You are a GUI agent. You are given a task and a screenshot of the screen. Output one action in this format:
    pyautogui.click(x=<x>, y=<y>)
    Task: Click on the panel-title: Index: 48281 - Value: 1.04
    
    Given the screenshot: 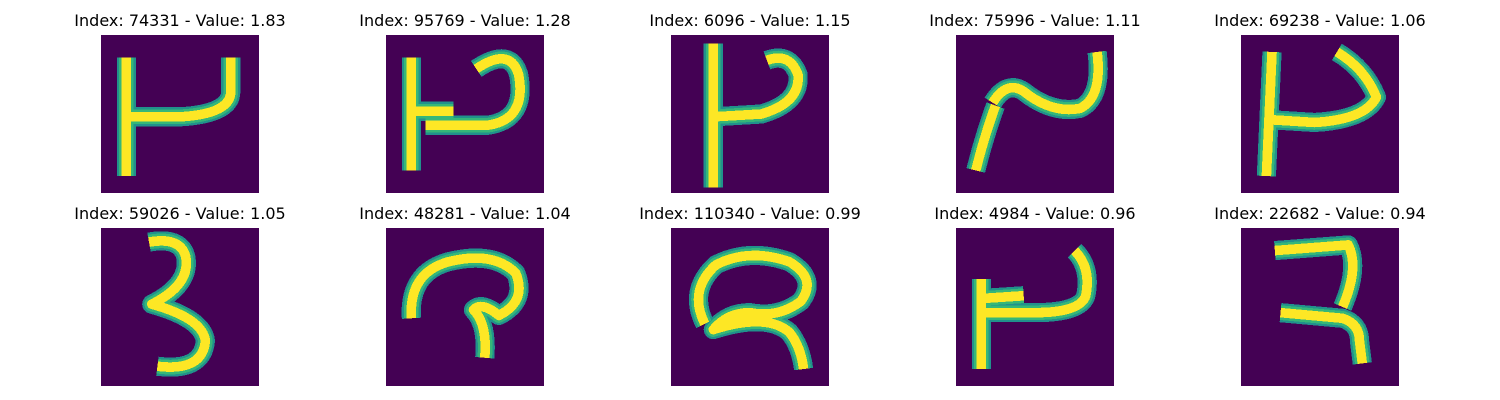 What is the action you would take?
    pyautogui.click(x=465, y=213)
    